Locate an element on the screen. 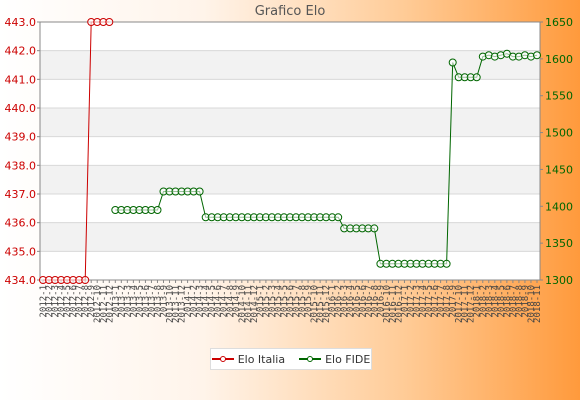 The height and width of the screenshot is (400, 580). x-tick-label: 2012-11 is located at coordinates (104, 304).